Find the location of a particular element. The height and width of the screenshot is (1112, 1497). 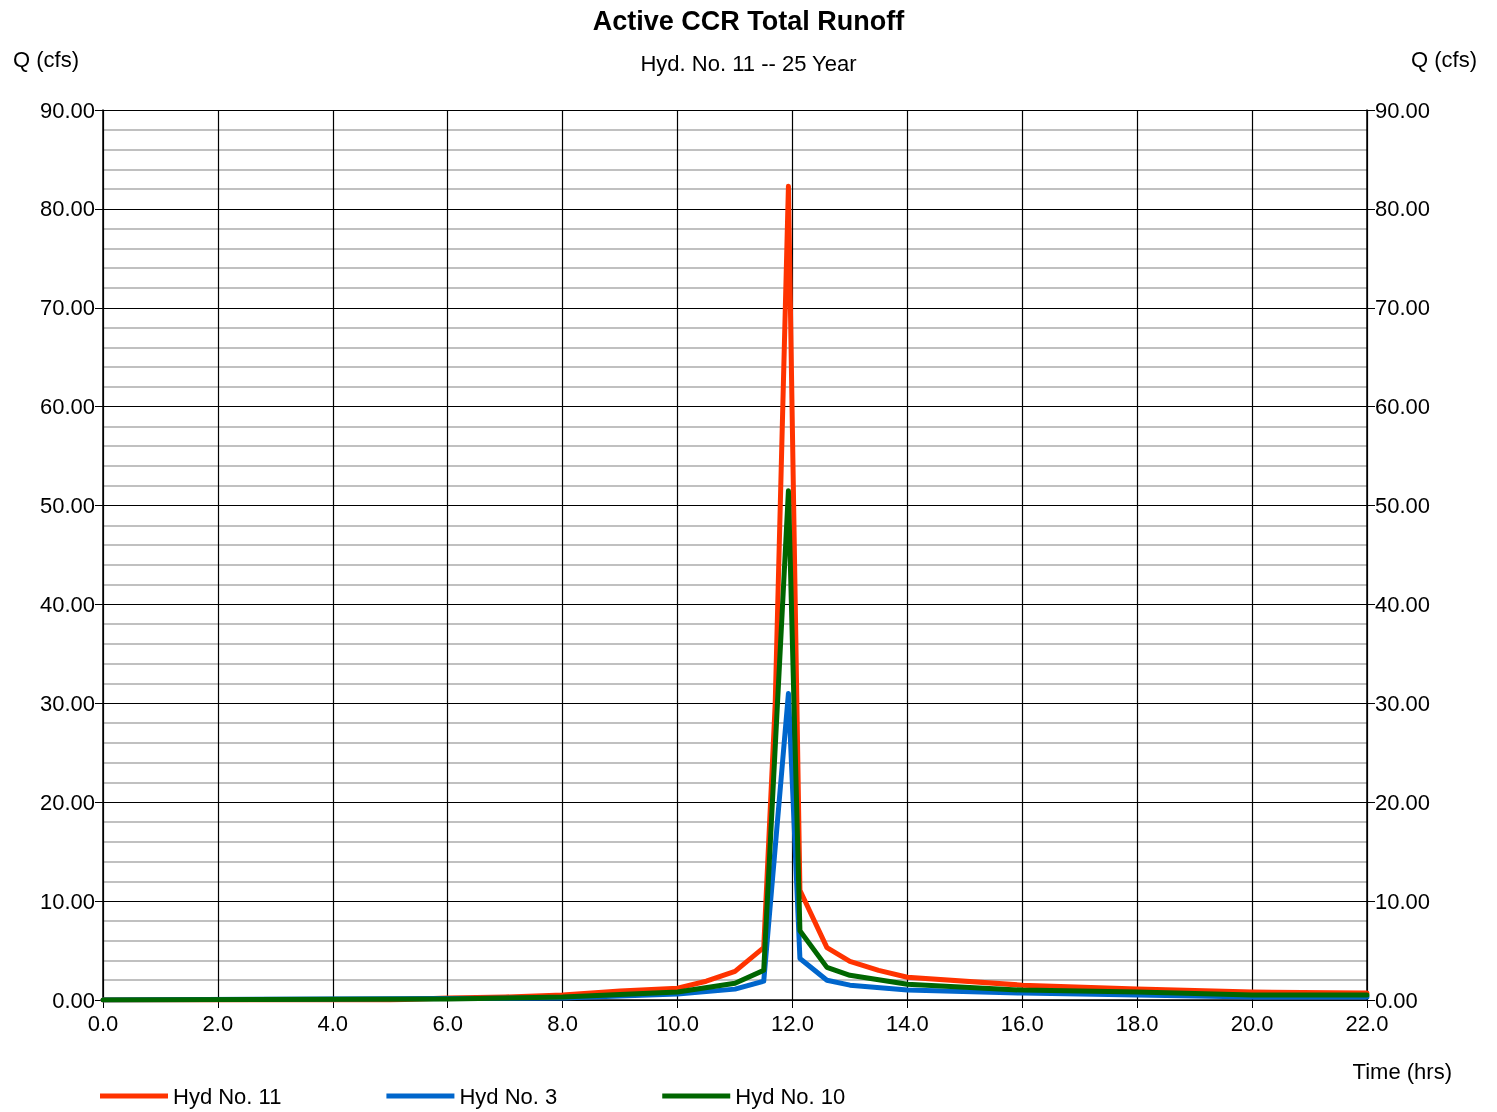

y2-tick-label: 30.00 is located at coordinates (1403, 703).